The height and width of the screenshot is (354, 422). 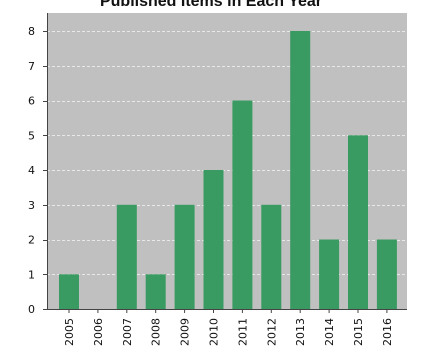 I want to click on x-tick-label: 2013, so click(x=300, y=332).